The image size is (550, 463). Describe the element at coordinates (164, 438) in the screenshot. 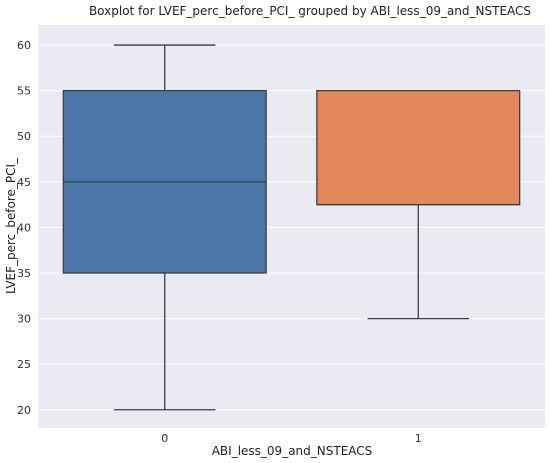

I see `x-tick-label: 0` at that location.